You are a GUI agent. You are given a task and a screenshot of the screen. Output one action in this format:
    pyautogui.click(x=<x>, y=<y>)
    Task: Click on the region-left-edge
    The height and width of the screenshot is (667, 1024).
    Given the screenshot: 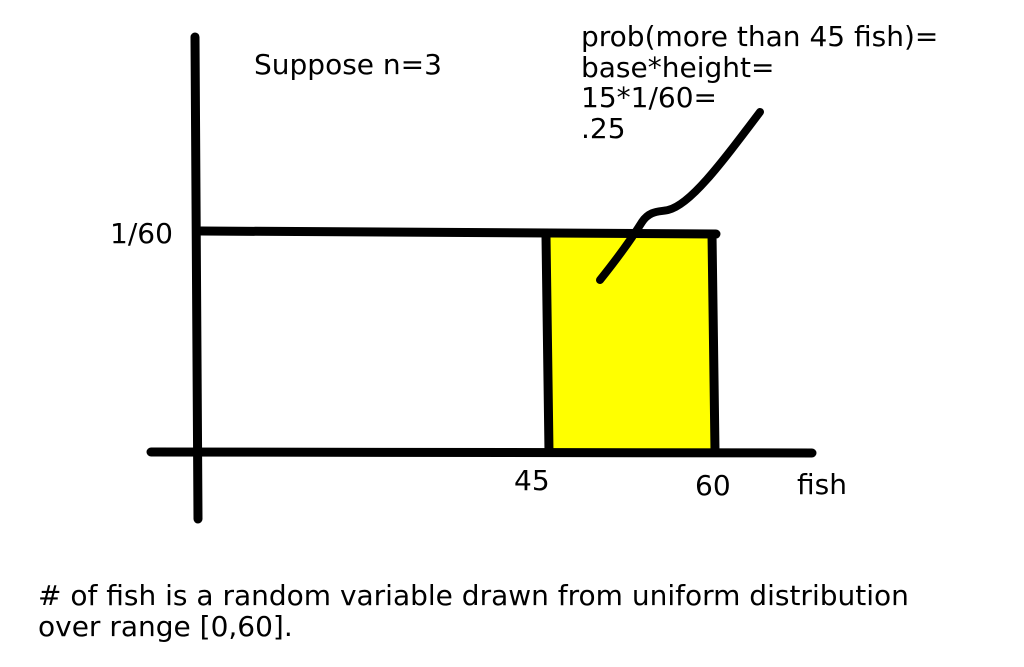 What is the action you would take?
    pyautogui.click(x=547, y=344)
    